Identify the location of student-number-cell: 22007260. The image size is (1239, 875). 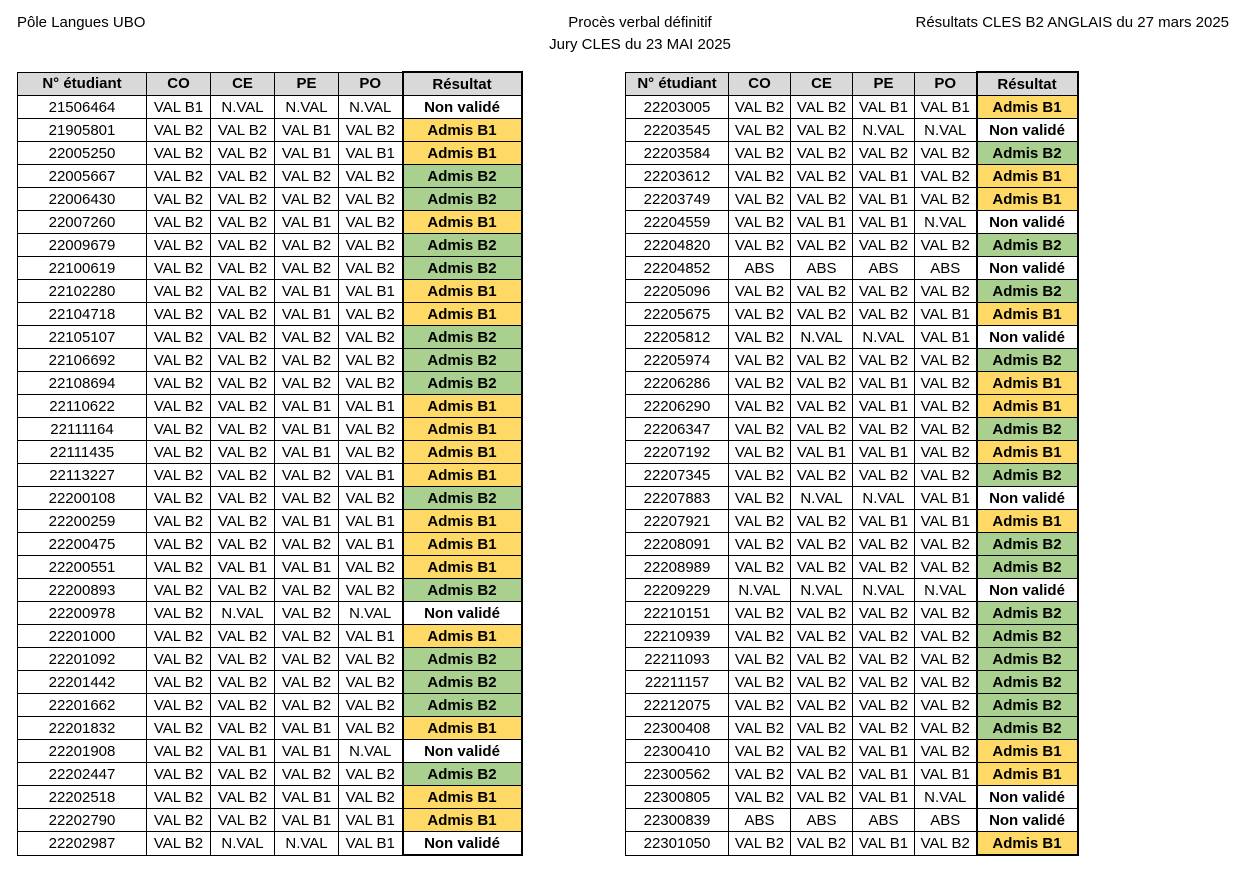
(82, 222).